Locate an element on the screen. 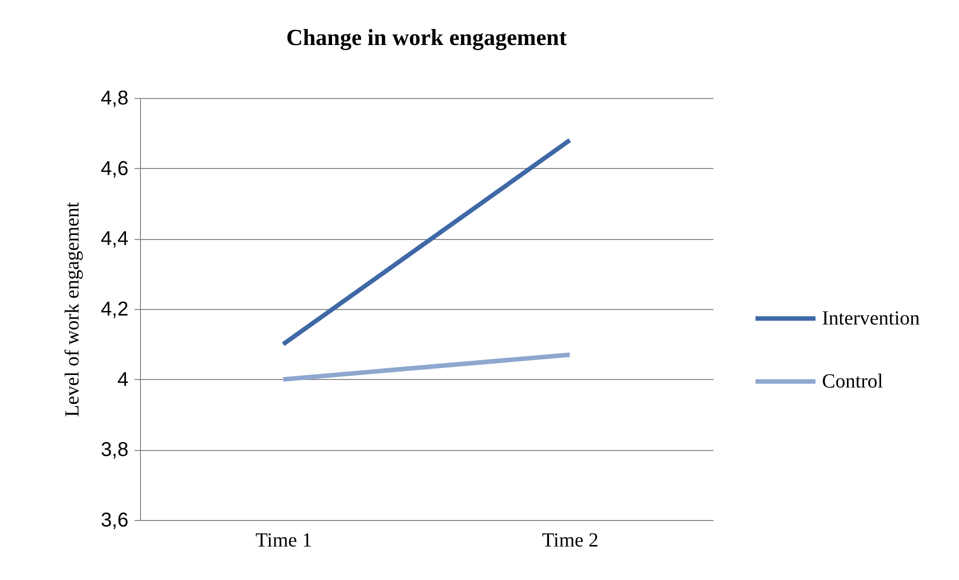  legend-label: Intervention is located at coordinates (871, 319).